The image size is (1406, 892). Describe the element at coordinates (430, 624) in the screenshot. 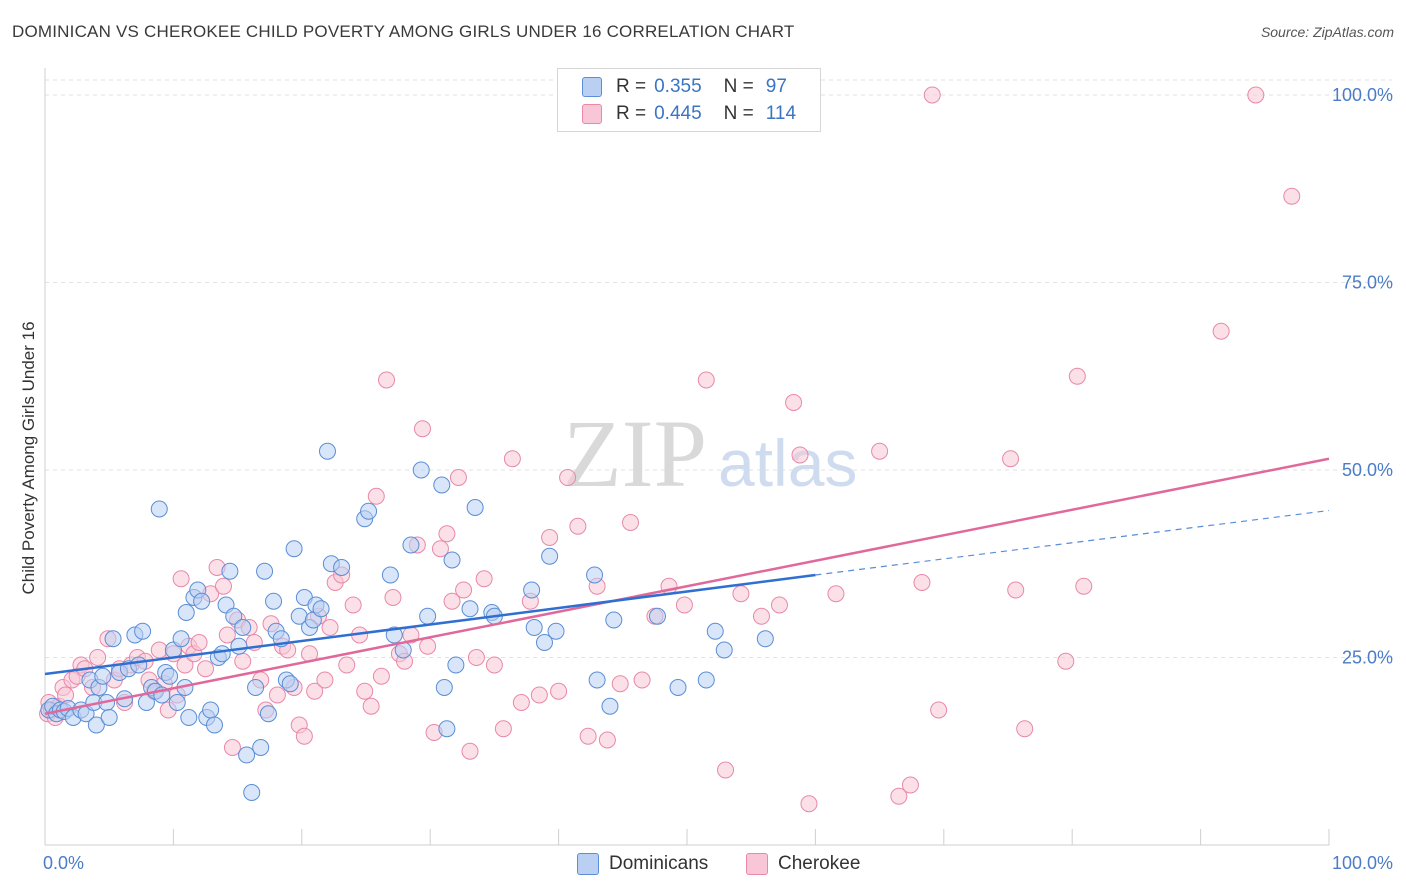

I see `dominicans-trend-line` at that location.